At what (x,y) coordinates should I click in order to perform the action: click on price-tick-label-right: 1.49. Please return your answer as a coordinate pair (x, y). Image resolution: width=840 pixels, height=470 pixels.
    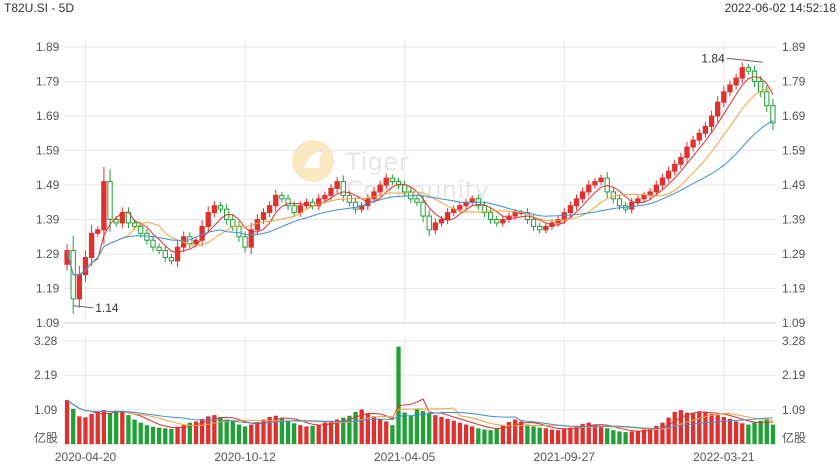
    Looking at the image, I should click on (794, 185).